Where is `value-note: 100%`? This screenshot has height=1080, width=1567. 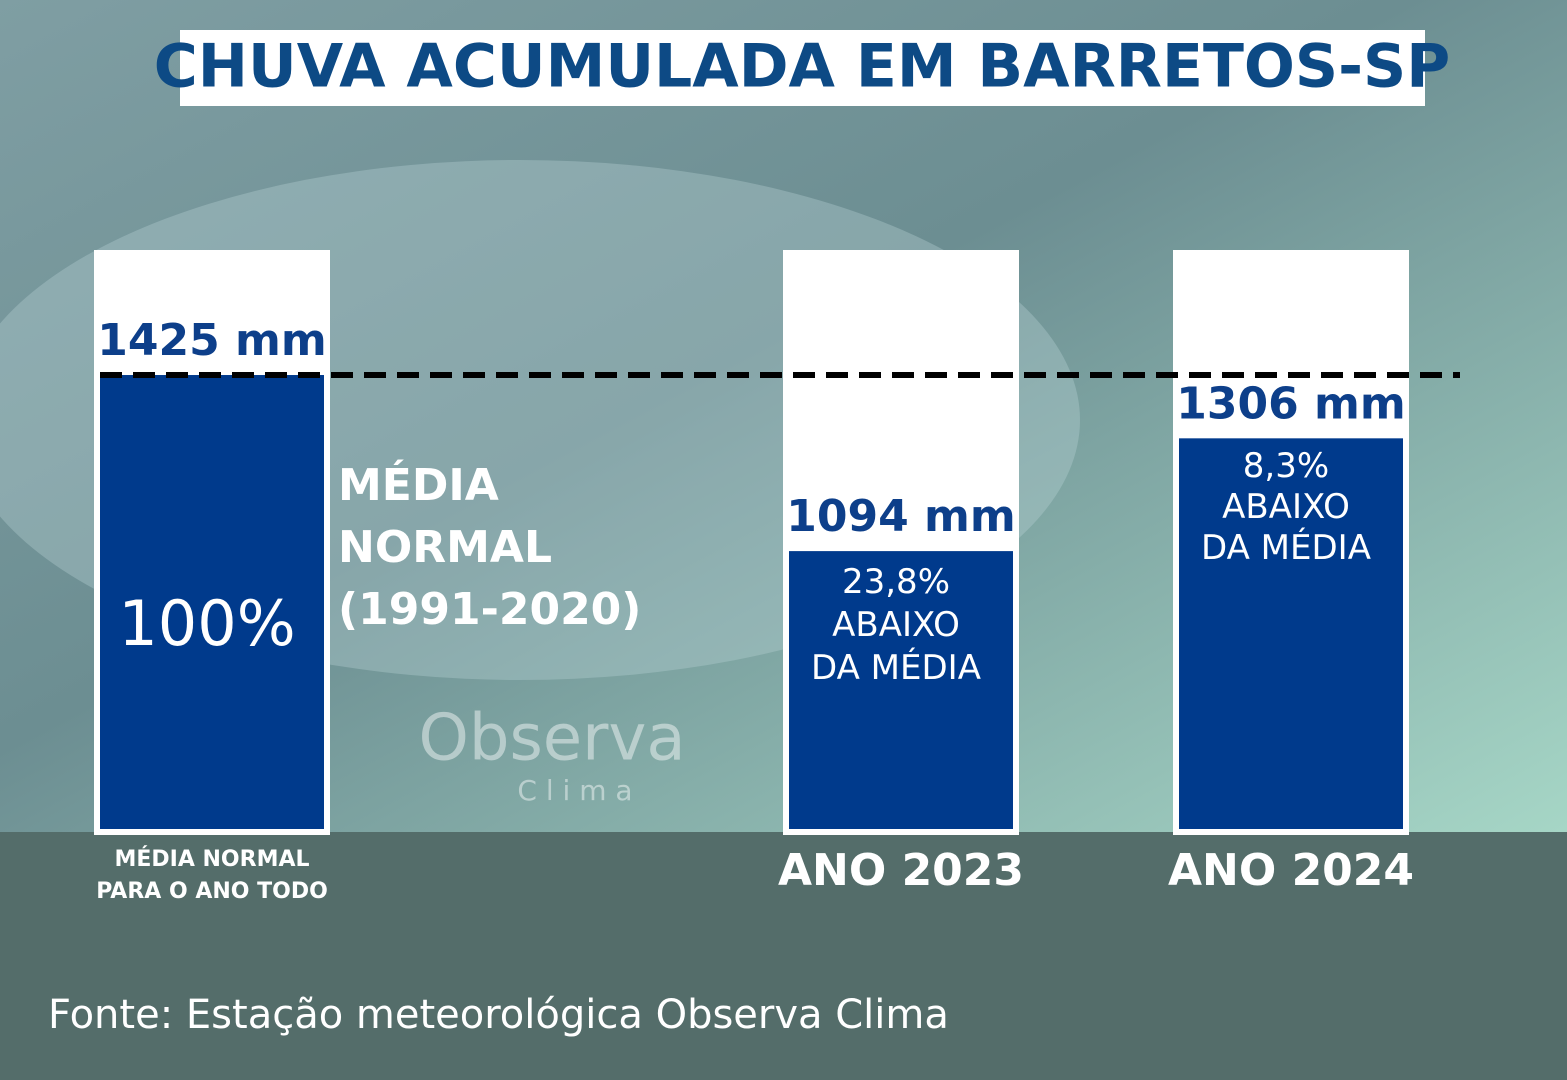
value-note: 100% is located at coordinates (206, 623).